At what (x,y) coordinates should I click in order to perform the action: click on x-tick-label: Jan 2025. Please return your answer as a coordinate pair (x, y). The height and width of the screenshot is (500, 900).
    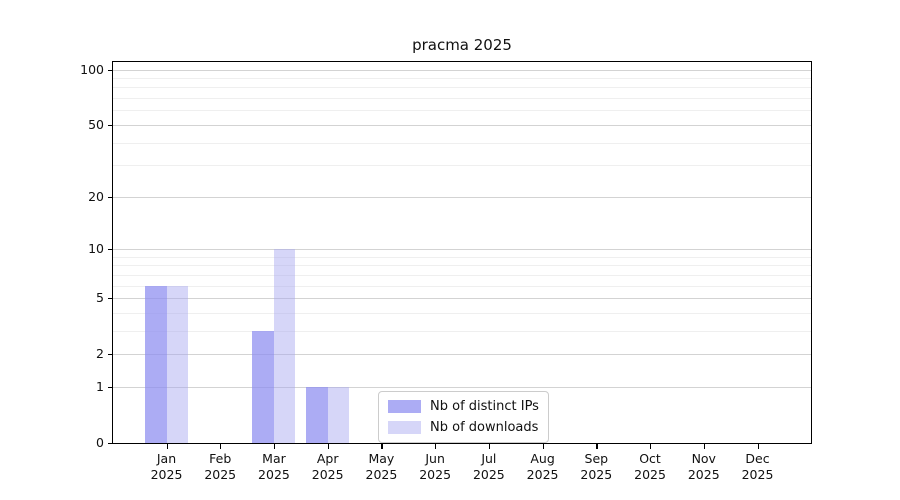
    Looking at the image, I should click on (166, 466).